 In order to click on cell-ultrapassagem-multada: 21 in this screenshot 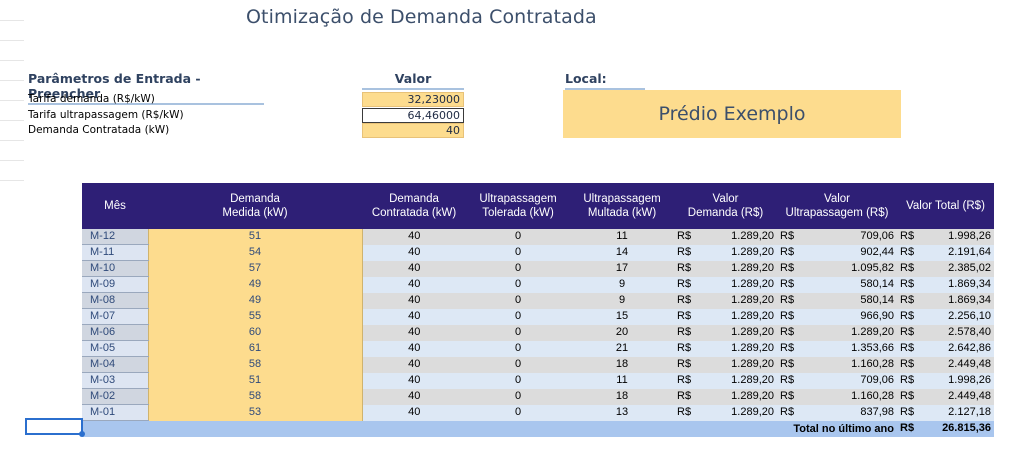, I will do `click(622, 348)`.